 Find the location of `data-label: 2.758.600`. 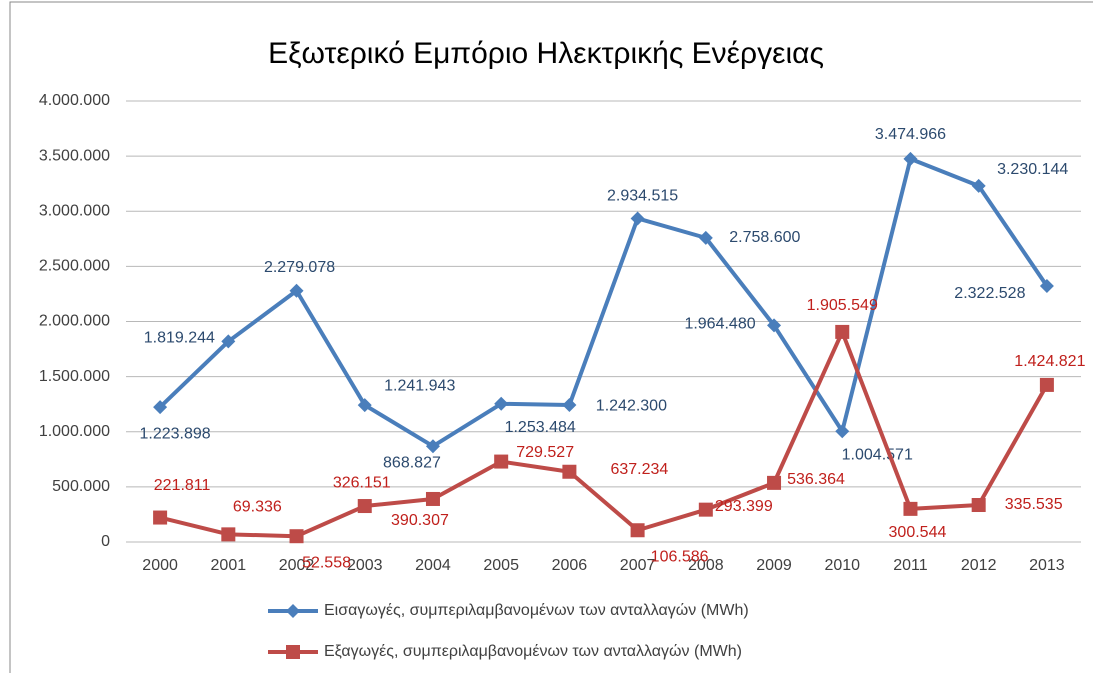

data-label: 2.758.600 is located at coordinates (764, 237).